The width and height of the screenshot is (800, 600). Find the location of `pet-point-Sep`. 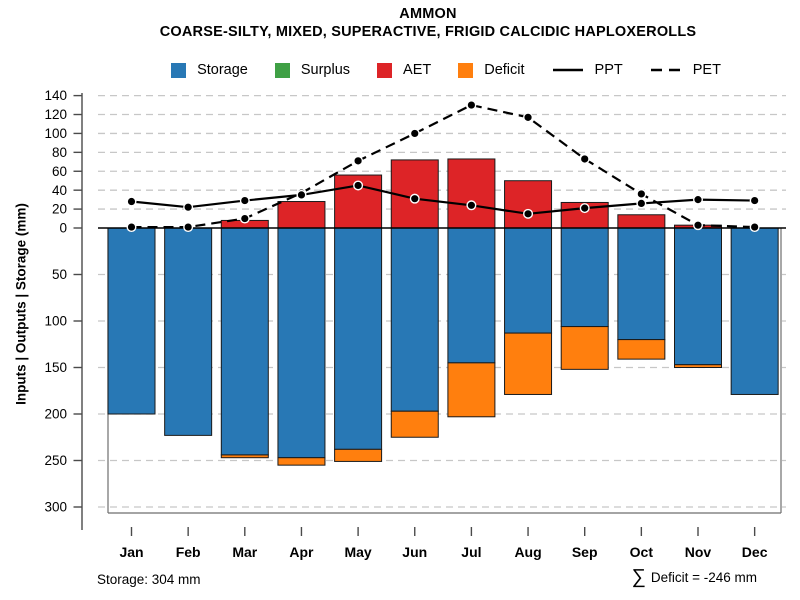

pet-point-Sep is located at coordinates (584, 158).